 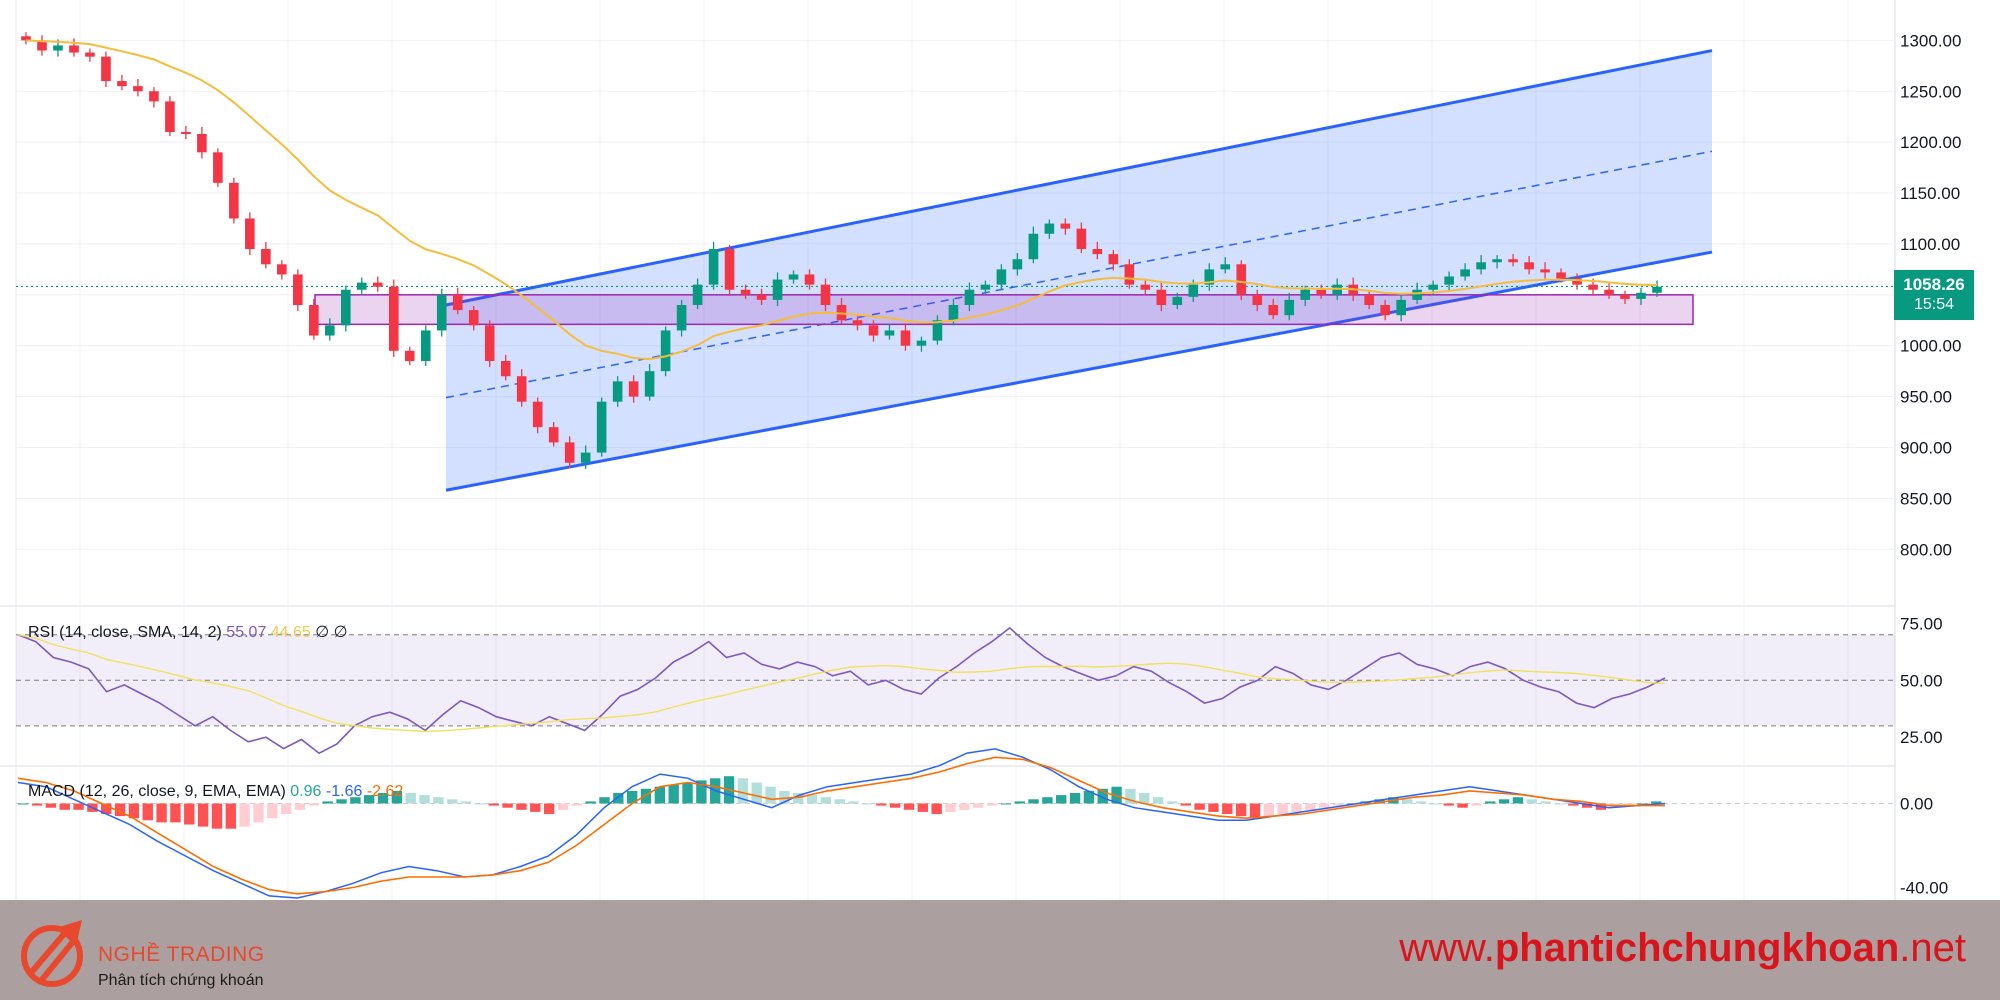 I want to click on rsi-pane, so click(x=955, y=690).